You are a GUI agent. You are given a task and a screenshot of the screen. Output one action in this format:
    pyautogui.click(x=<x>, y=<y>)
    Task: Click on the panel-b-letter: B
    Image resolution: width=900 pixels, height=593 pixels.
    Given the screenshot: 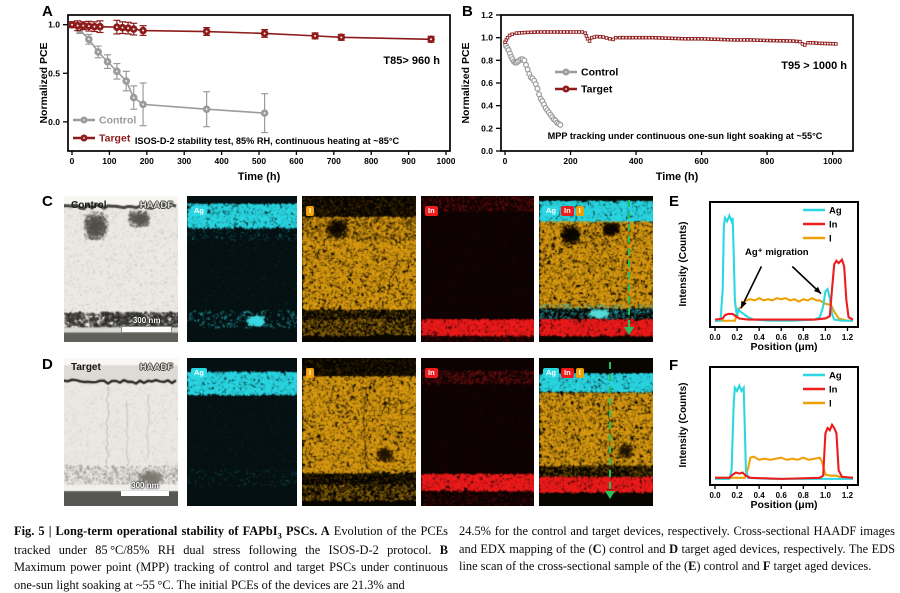 What is the action you would take?
    pyautogui.click(x=467, y=11)
    